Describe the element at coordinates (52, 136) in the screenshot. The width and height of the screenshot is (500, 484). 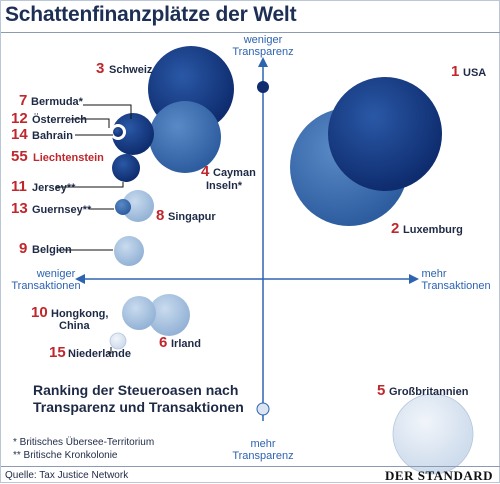
I see `label-bahrain: Bahrain` at that location.